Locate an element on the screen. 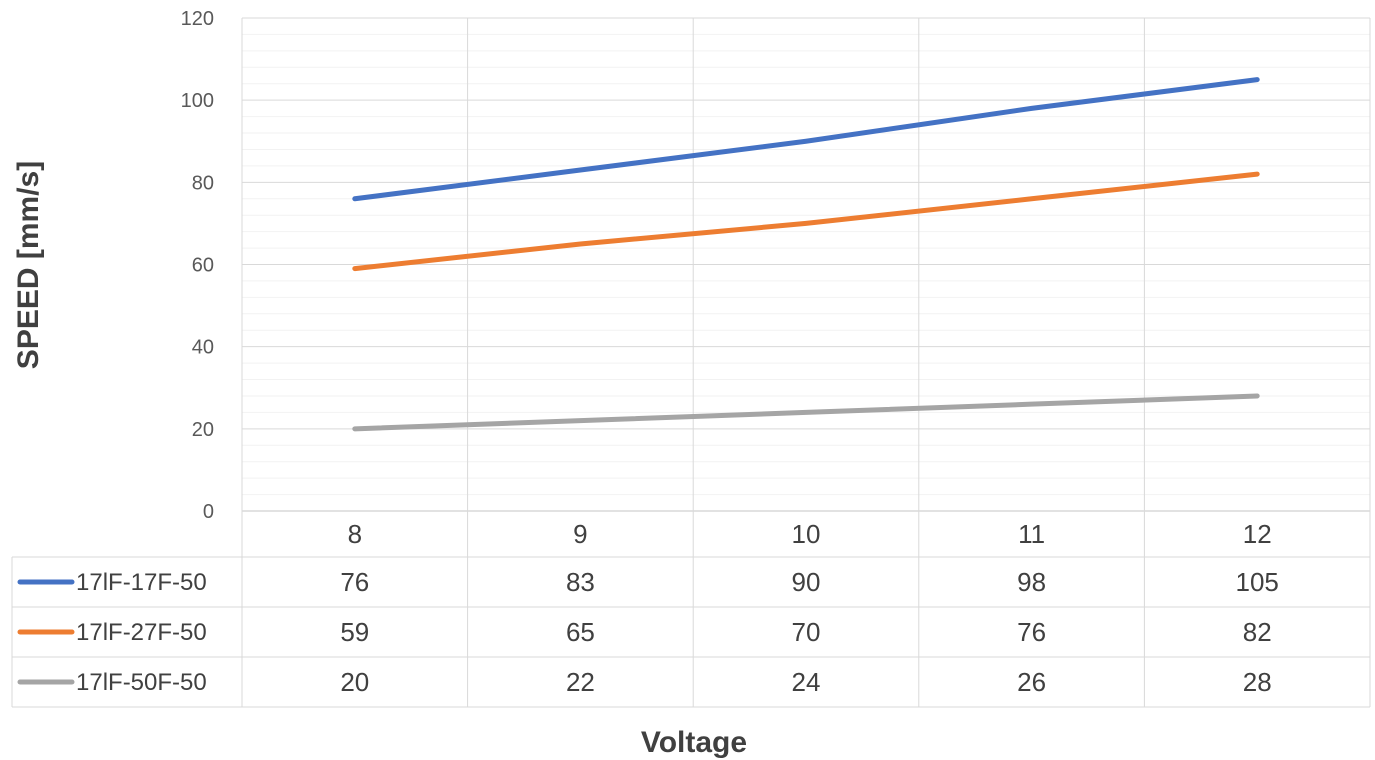 The width and height of the screenshot is (1375, 760). table-cell: 83 is located at coordinates (580, 582).